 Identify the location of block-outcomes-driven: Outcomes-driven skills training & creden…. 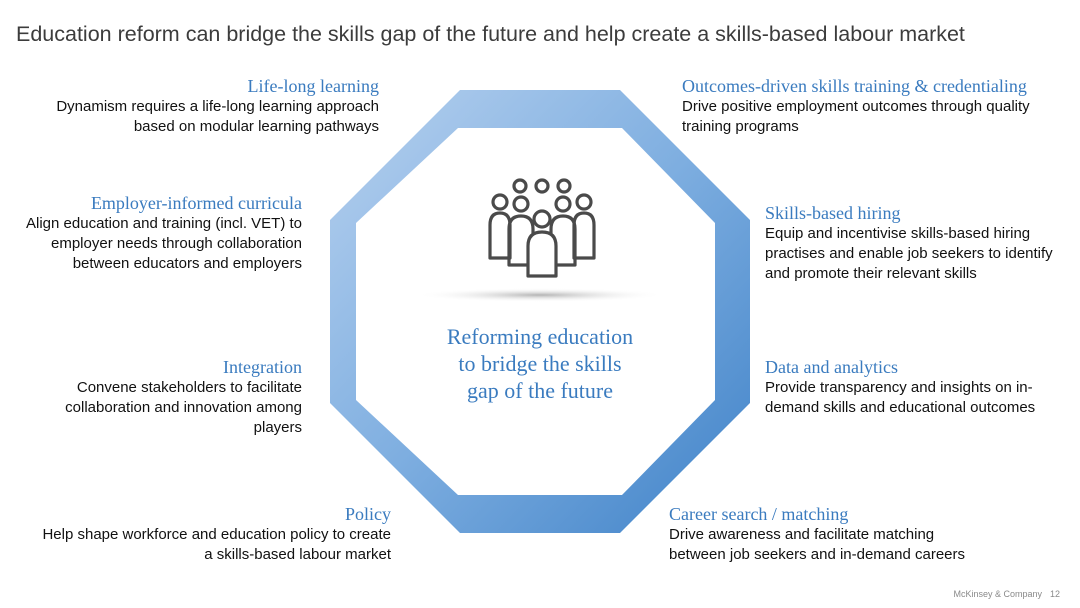
(874, 106).